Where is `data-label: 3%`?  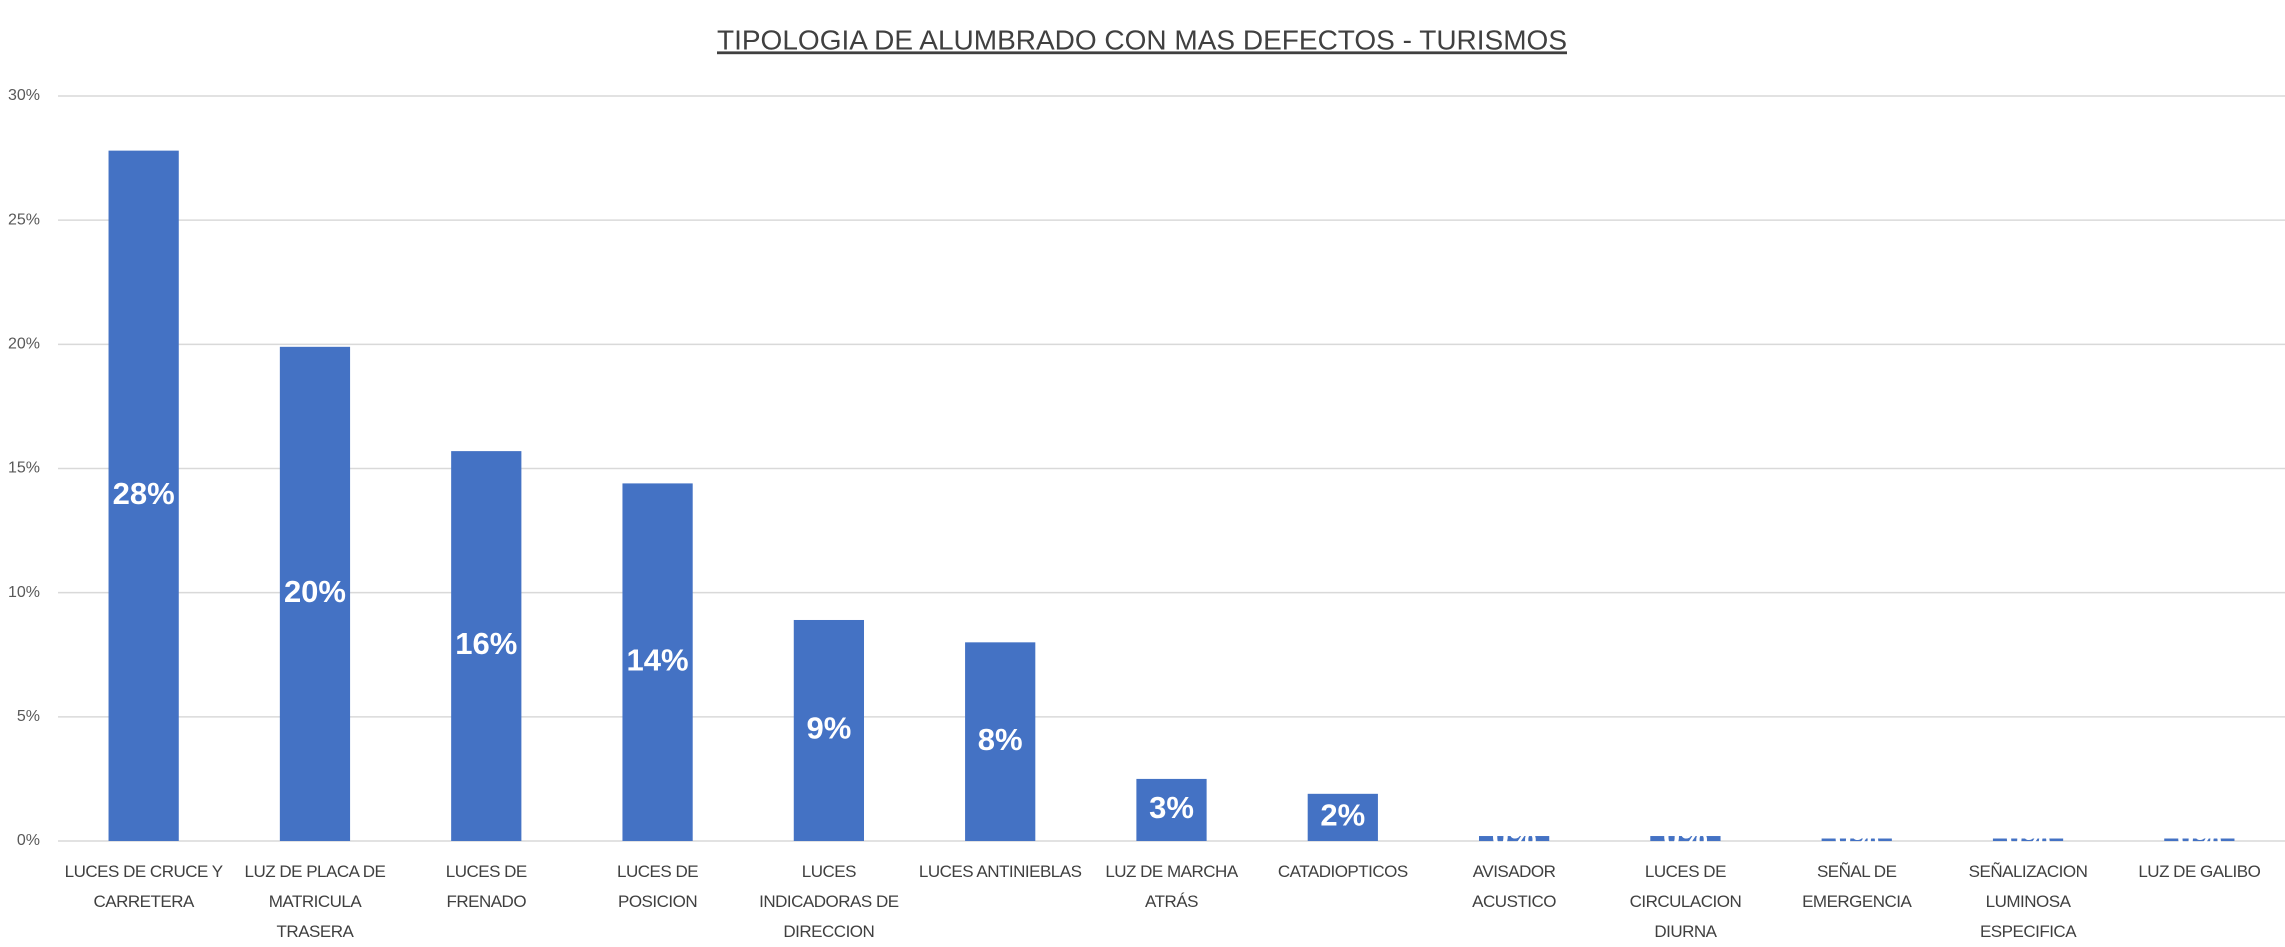 data-label: 3% is located at coordinates (1171, 807).